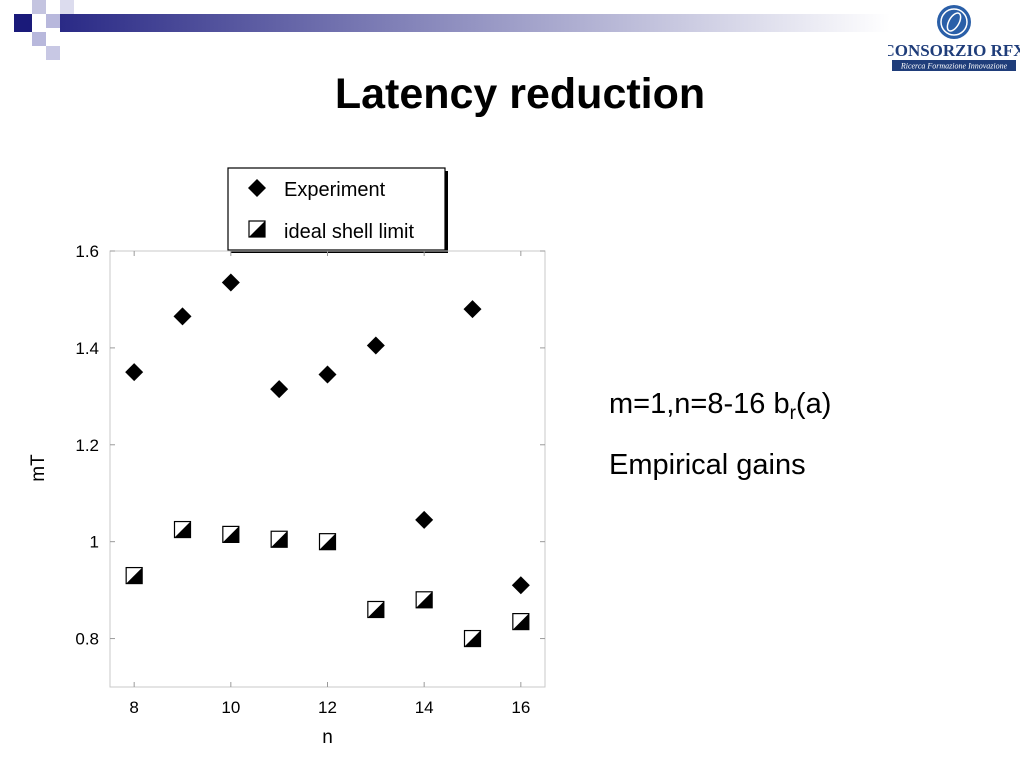 The image size is (1024, 768). What do you see at coordinates (475, 23) in the screenshot?
I see `header-gradient-bar` at bounding box center [475, 23].